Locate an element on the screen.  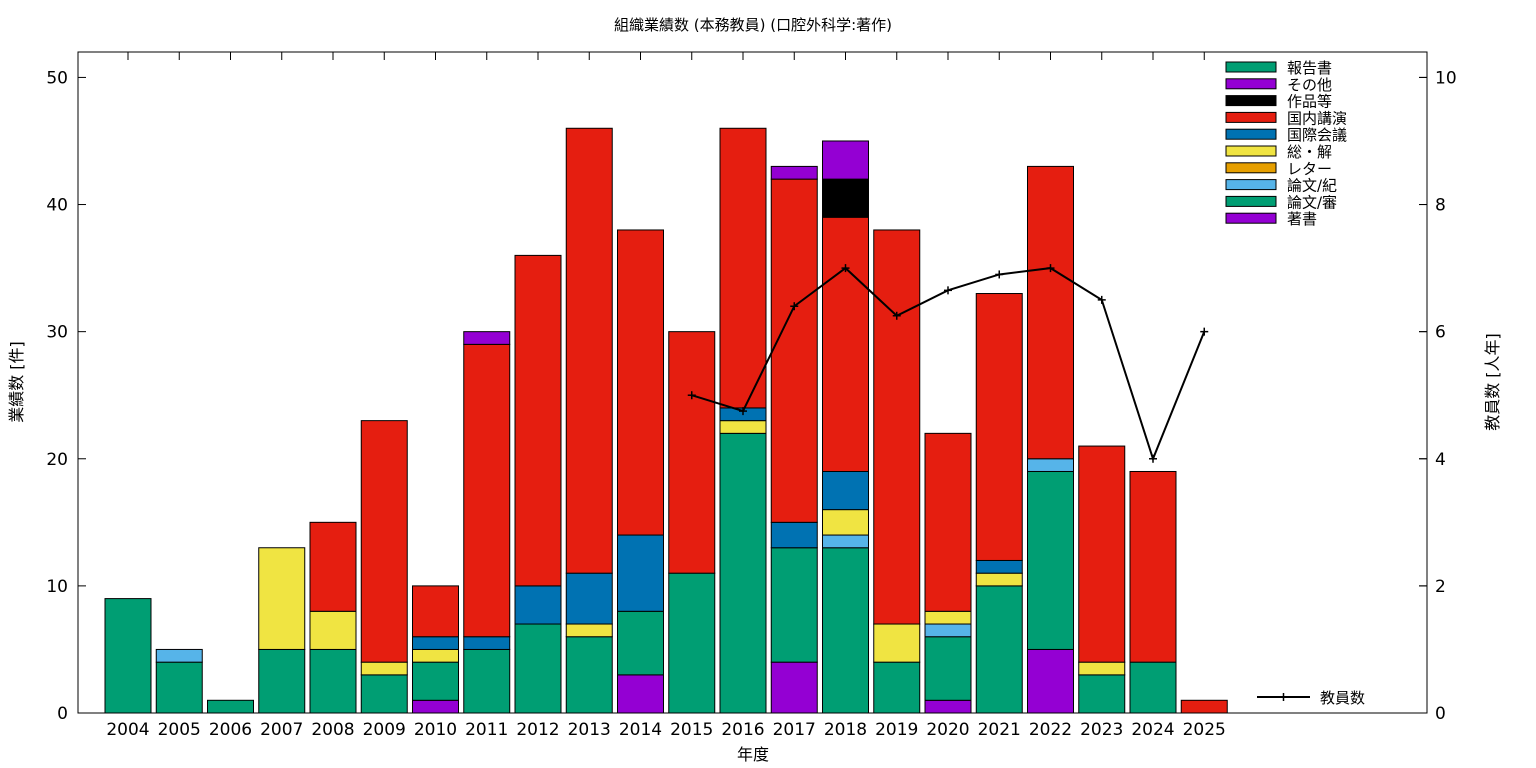
x-tick-label: 2019 is located at coordinates (896, 730).